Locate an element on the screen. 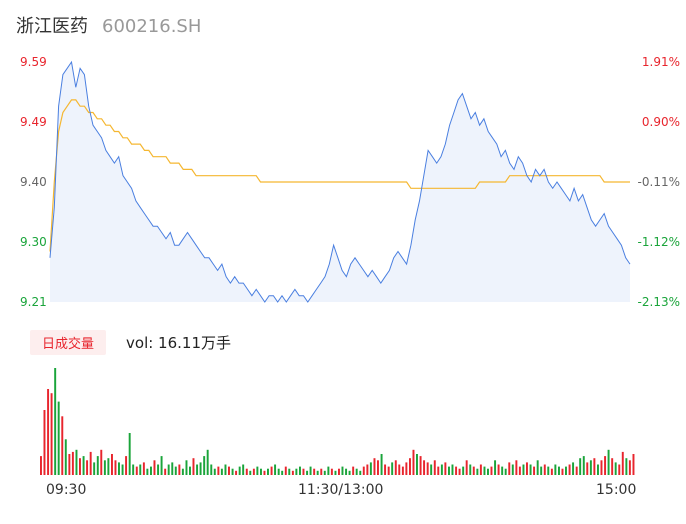 This screenshot has width=686, height=524. stock-header: 浙江医药 600216.SH is located at coordinates (108, 26).